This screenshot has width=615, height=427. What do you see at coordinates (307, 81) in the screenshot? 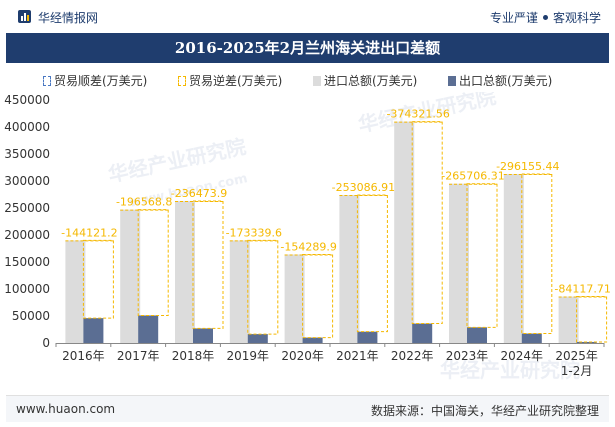
I see `legend: 贸易顺差(万美元) 贸易逆差(万美元) 进口总额(万美元) 出口总额(万美元)` at bounding box center [307, 81].